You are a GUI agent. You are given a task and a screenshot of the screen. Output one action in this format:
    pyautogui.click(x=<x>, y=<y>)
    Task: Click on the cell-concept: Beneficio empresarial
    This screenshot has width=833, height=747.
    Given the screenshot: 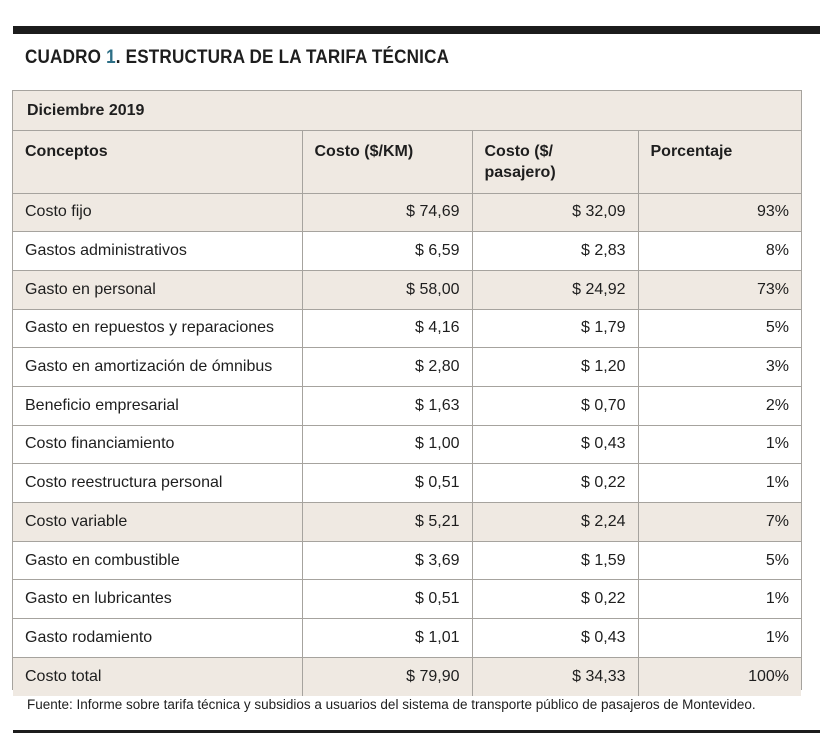 What is the action you would take?
    pyautogui.click(x=158, y=406)
    